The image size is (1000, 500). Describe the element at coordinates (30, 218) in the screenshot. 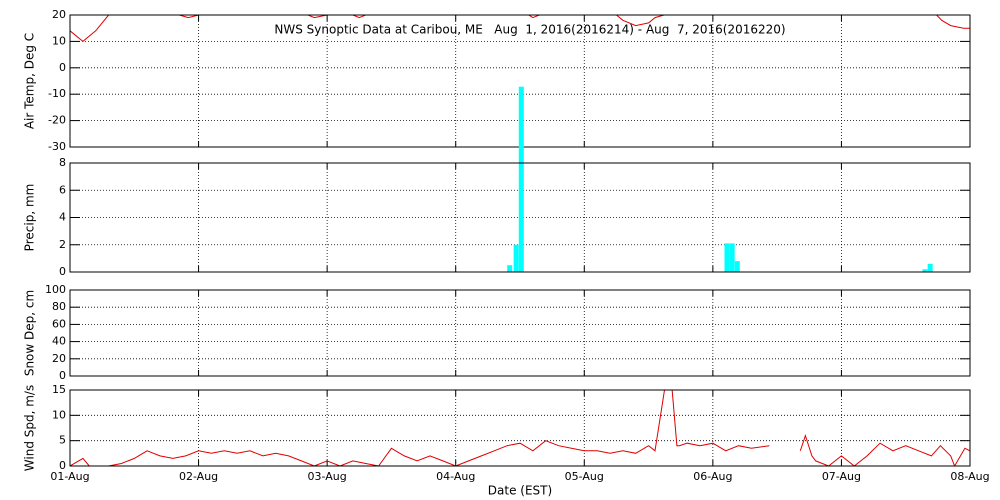

I see `y-axis-label: Precip, mm` at that location.